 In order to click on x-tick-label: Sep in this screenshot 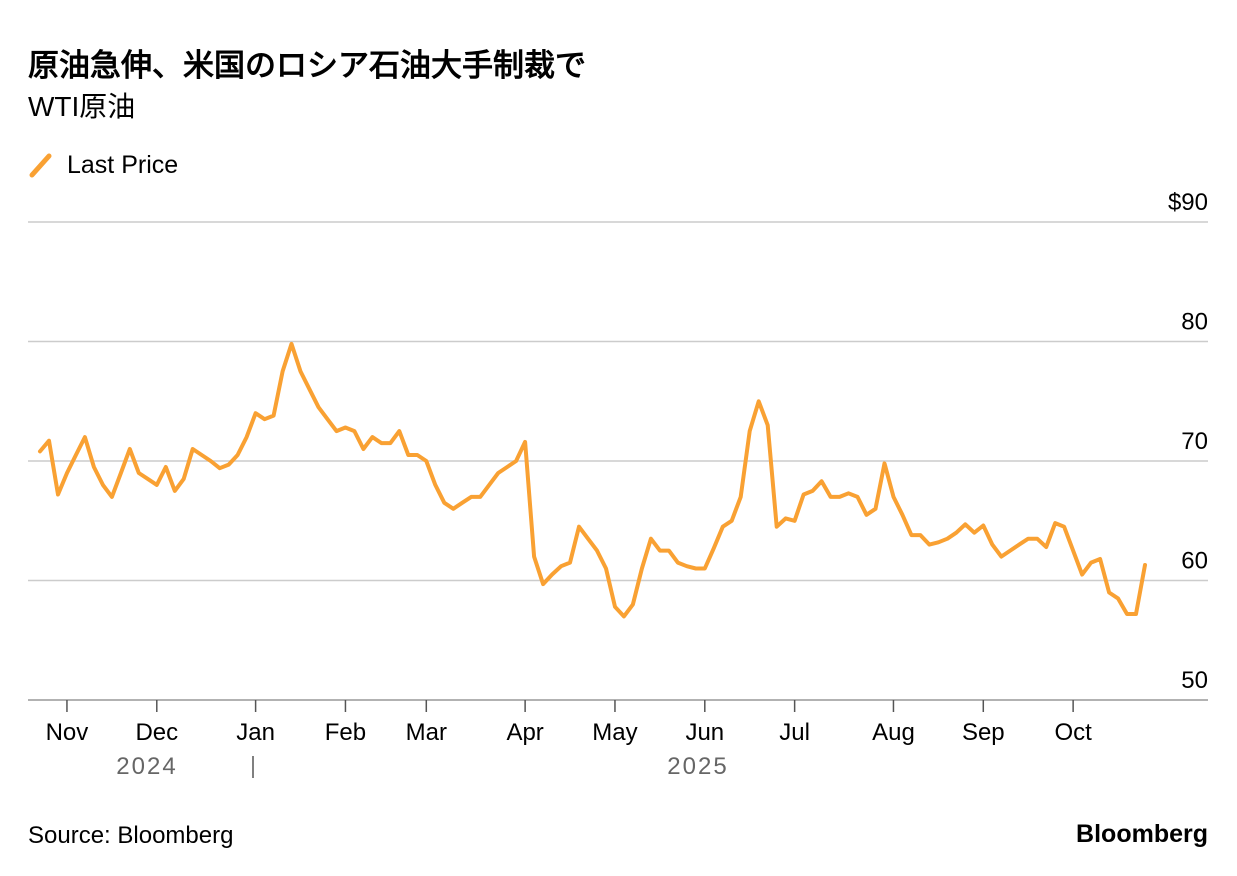, I will do `click(983, 732)`.